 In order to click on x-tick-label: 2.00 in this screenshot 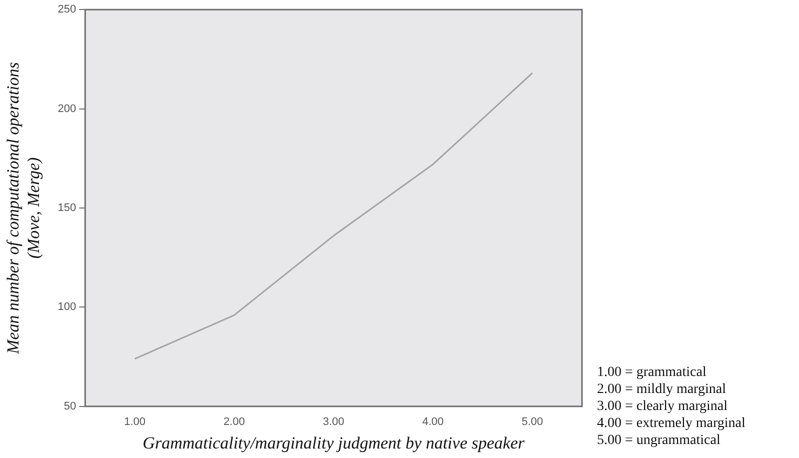, I will do `click(234, 422)`.